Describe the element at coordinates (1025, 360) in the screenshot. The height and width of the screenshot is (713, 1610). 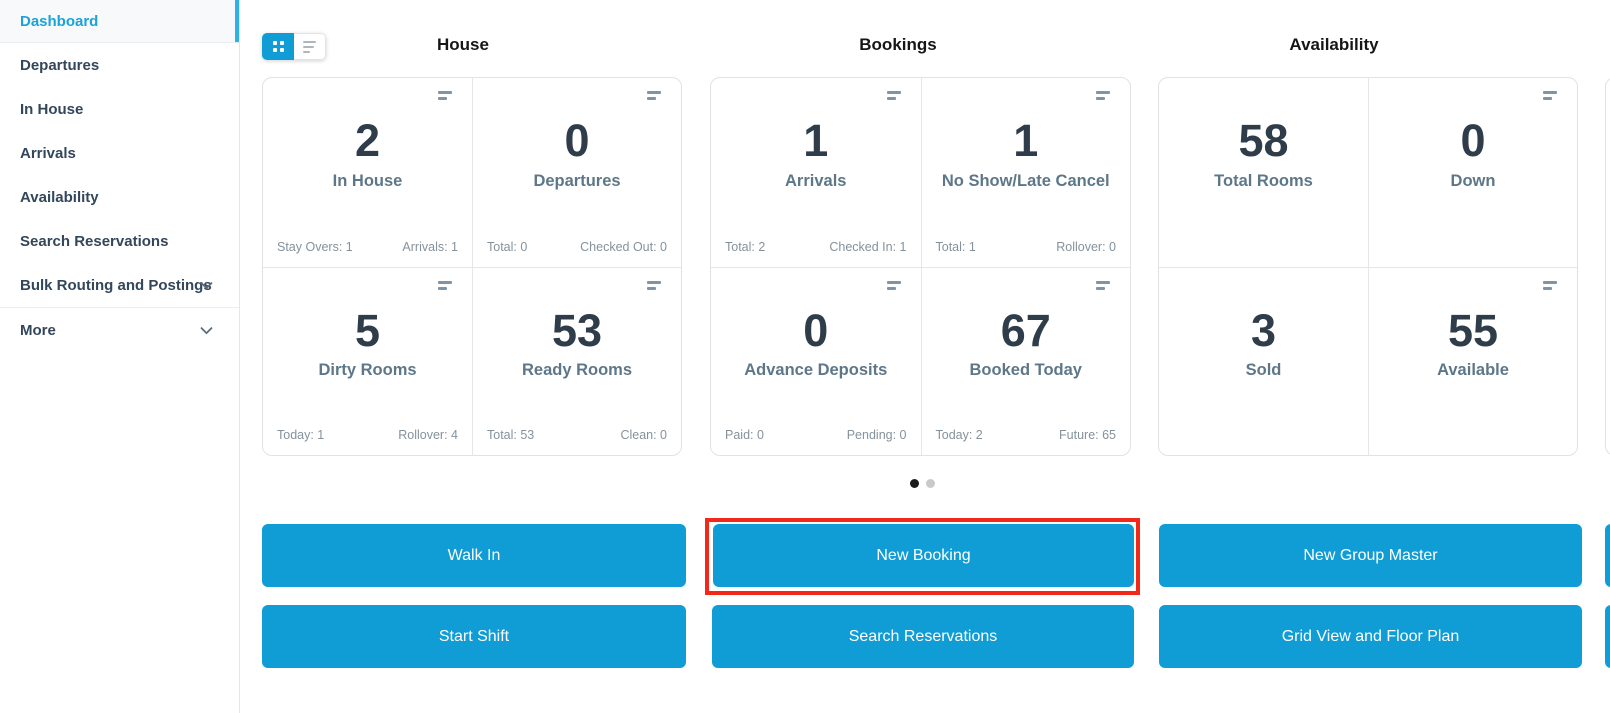
I see `stat-card-booked-today: 67 Booked Today Today: 2 Future: 65` at that location.